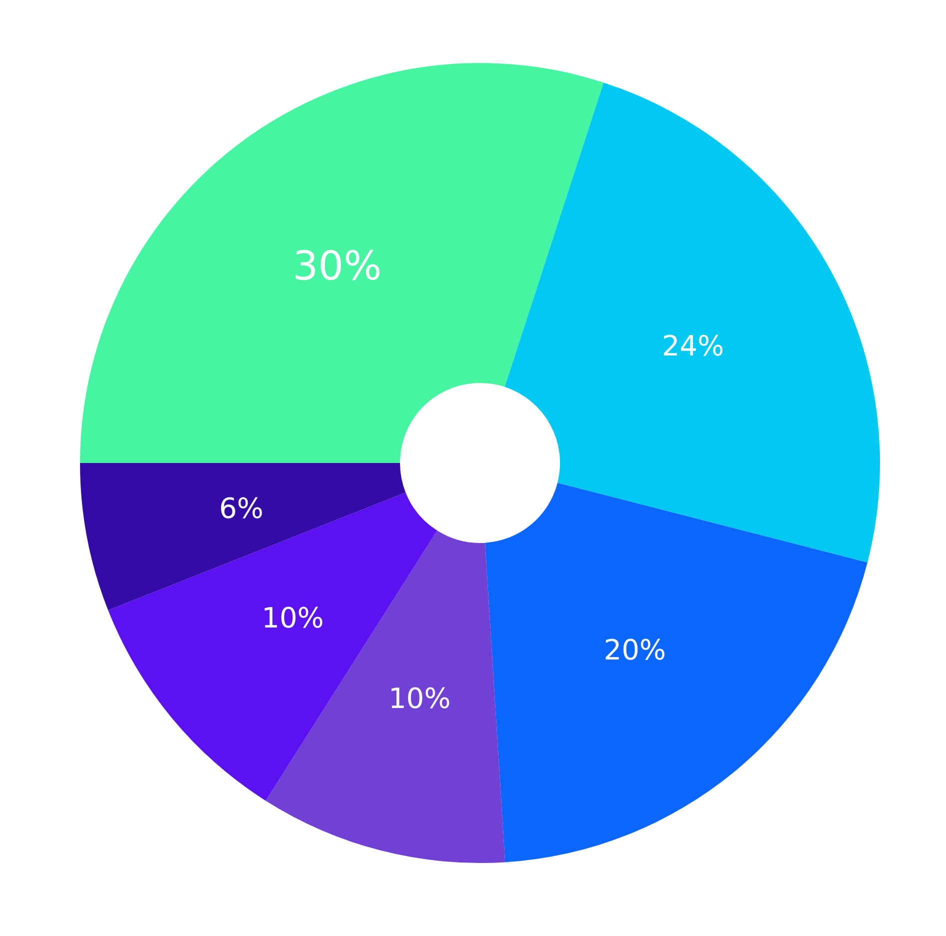 The height and width of the screenshot is (936, 946). I want to click on data-label: 6%, so click(241, 509).